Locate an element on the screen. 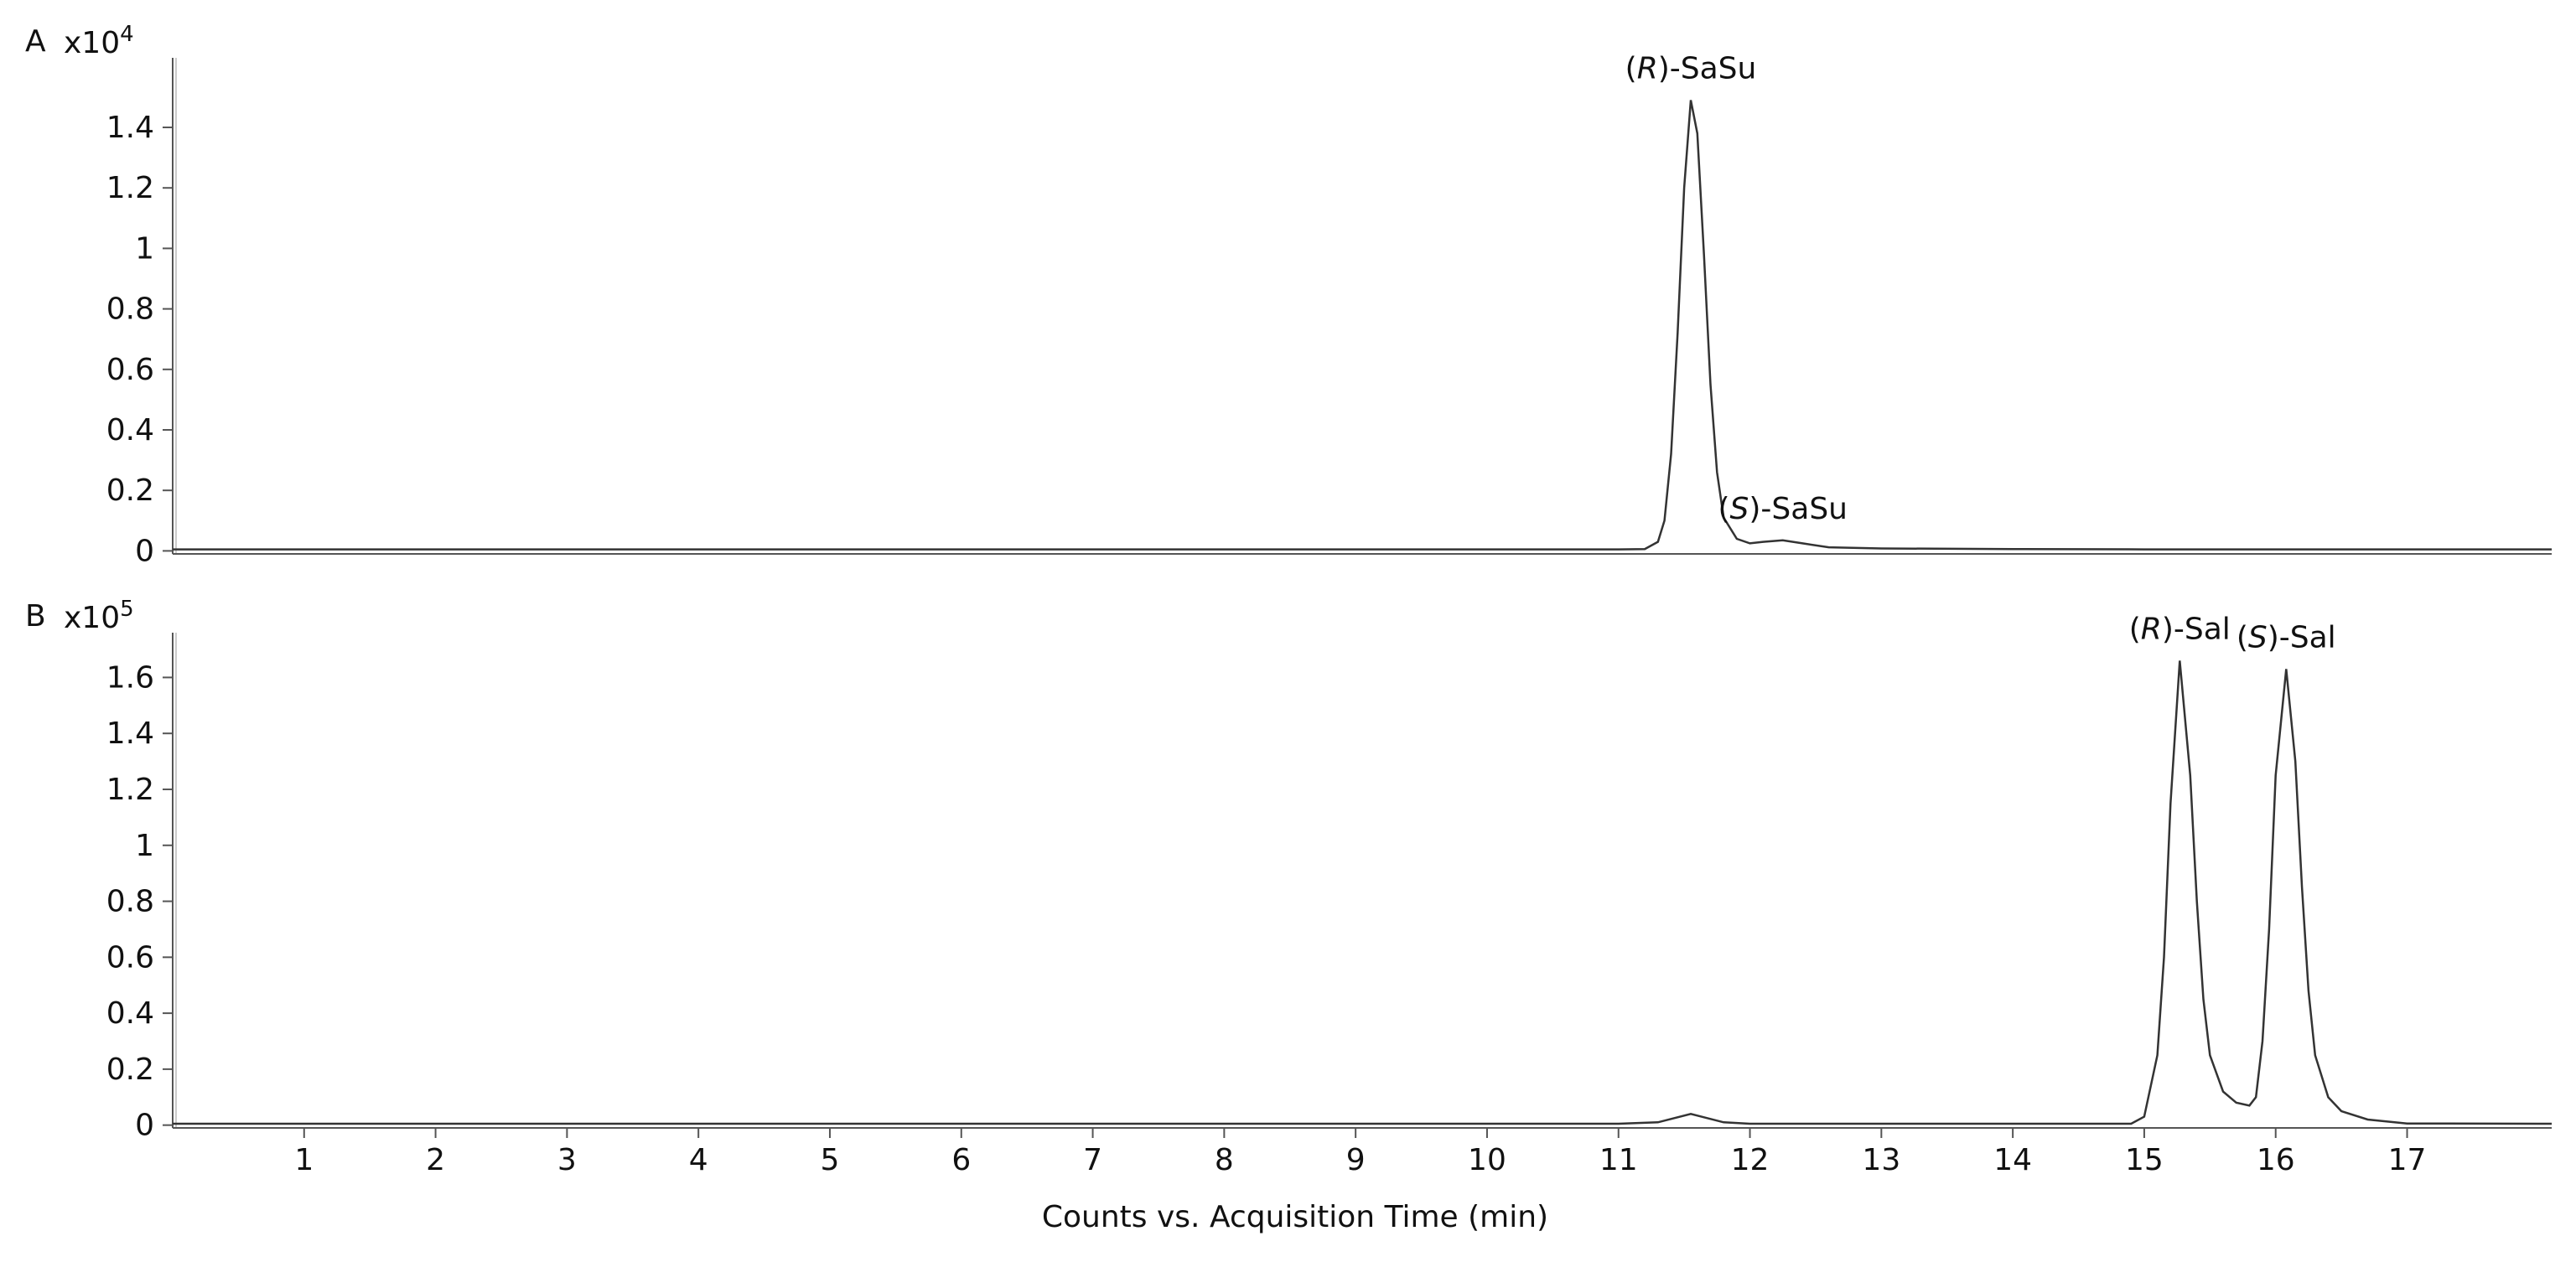 The image size is (2576, 1262). x-tick-label: 5 is located at coordinates (830, 1160).